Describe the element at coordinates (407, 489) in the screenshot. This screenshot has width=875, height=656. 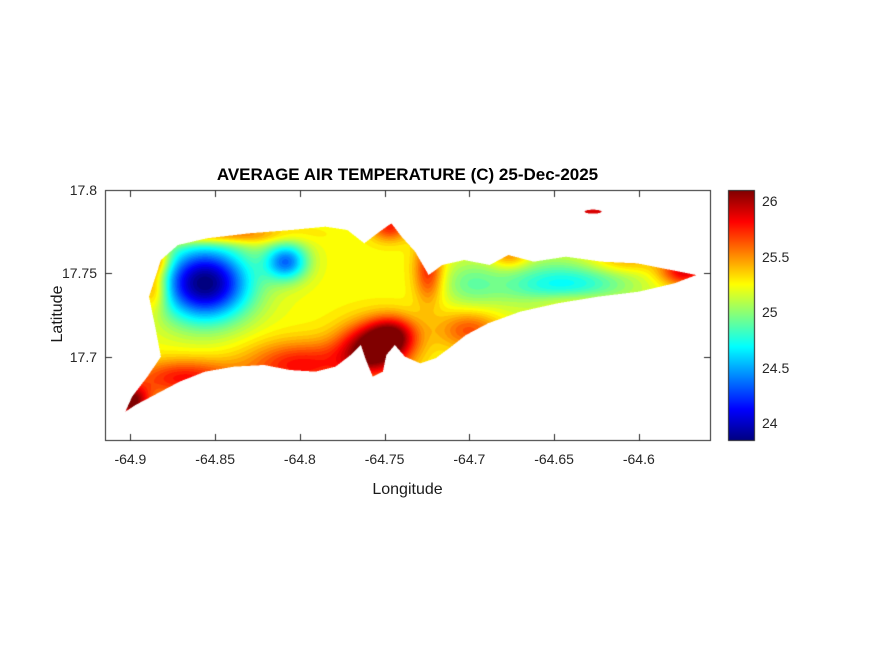
I see `x-axis-label: Longitude` at that location.